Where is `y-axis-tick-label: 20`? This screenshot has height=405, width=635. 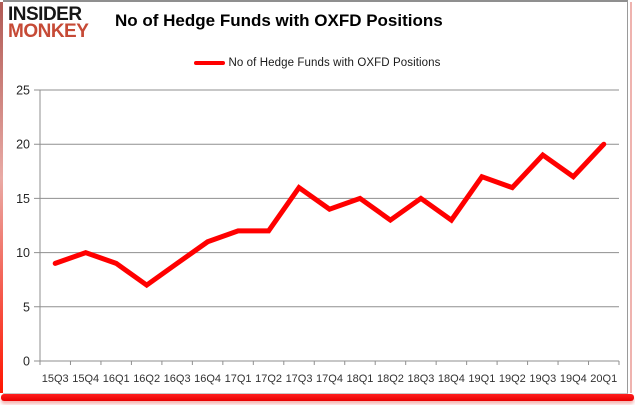
y-axis-tick-label: 20 is located at coordinates (23, 145).